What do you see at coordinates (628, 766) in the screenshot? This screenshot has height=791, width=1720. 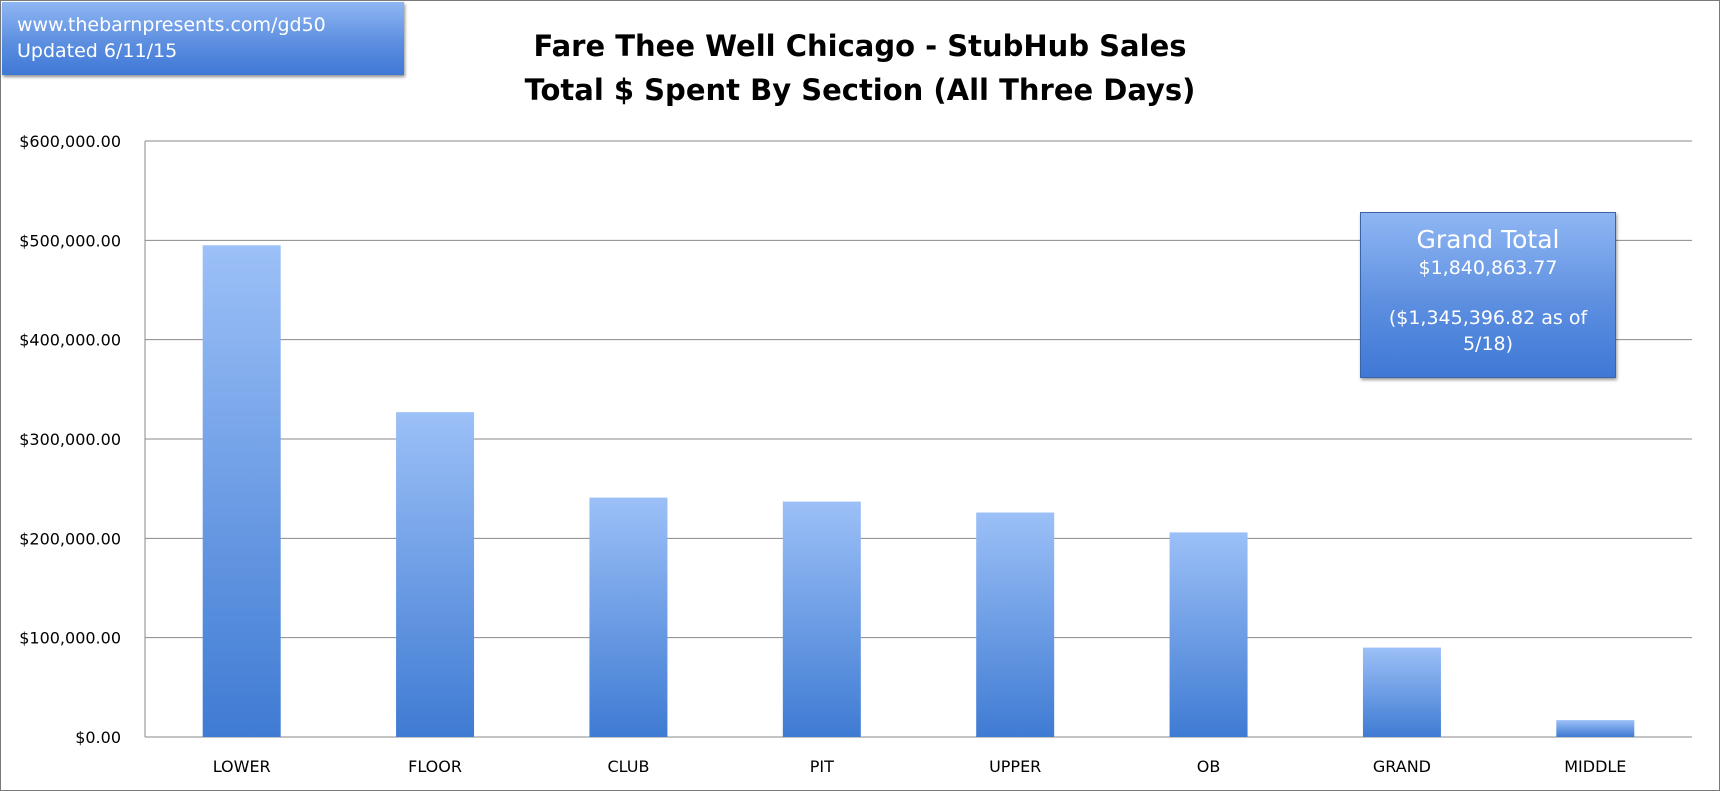 I see `x-category-label: CLUB` at bounding box center [628, 766].